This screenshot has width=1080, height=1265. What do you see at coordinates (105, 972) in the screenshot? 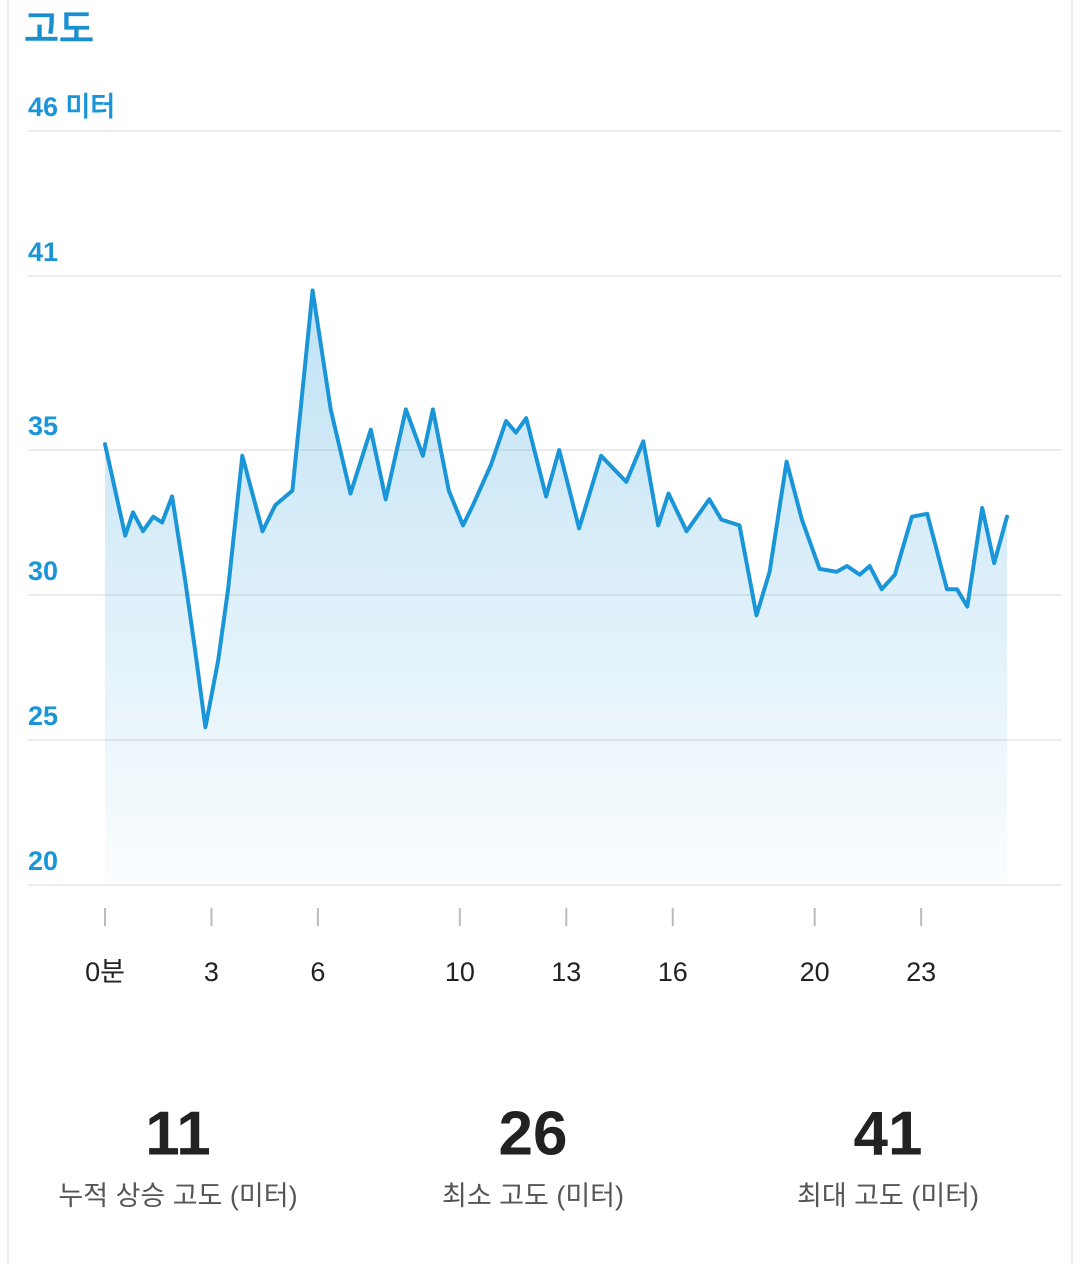
I see `x-tick-label: 0분` at bounding box center [105, 972].